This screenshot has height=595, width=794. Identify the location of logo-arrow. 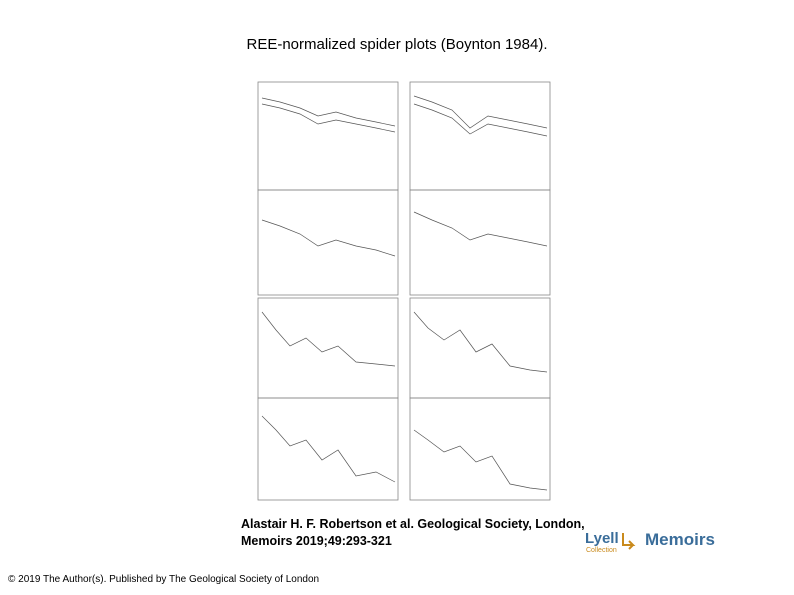
(629, 541).